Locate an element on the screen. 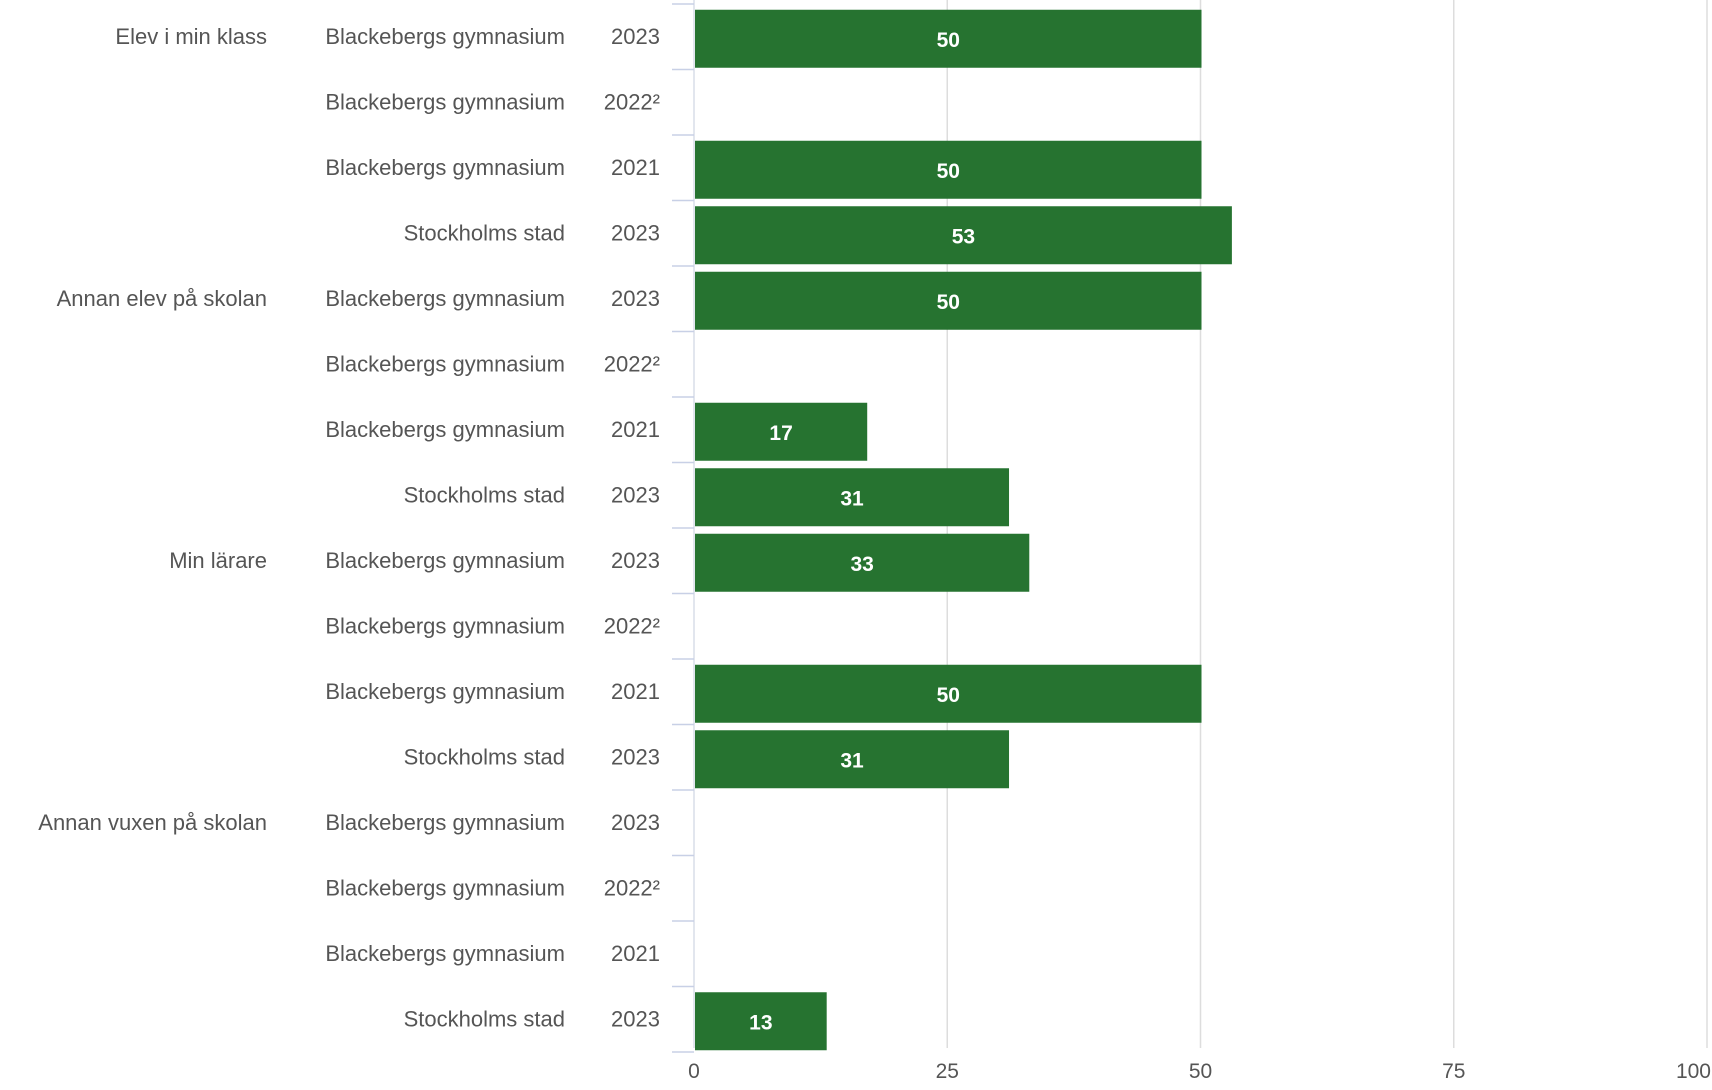  bar-value-label: 13 is located at coordinates (760, 1022).